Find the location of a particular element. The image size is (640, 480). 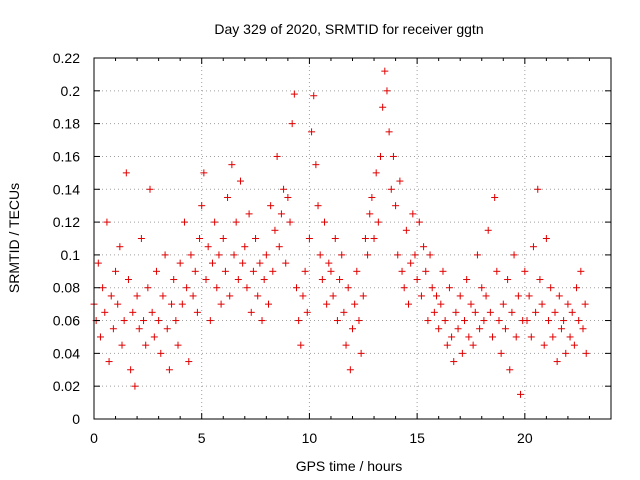

y-tick-label: 0.08 is located at coordinates (66, 288).